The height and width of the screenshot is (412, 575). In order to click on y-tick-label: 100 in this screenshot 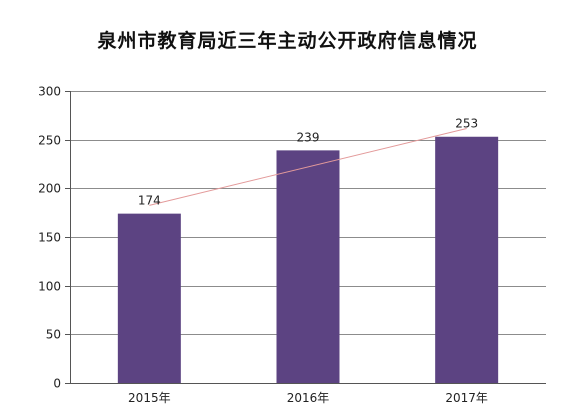, I will do `click(49, 287)`.